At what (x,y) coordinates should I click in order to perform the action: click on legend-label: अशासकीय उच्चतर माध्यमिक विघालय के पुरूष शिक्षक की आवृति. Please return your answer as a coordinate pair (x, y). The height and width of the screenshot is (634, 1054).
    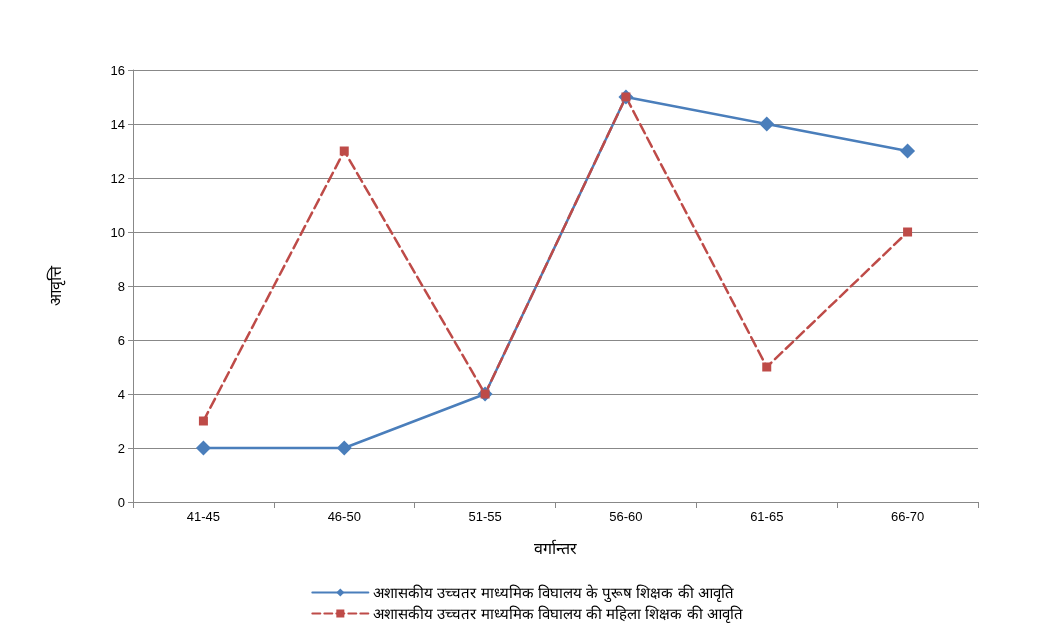
    Looking at the image, I should click on (553, 593).